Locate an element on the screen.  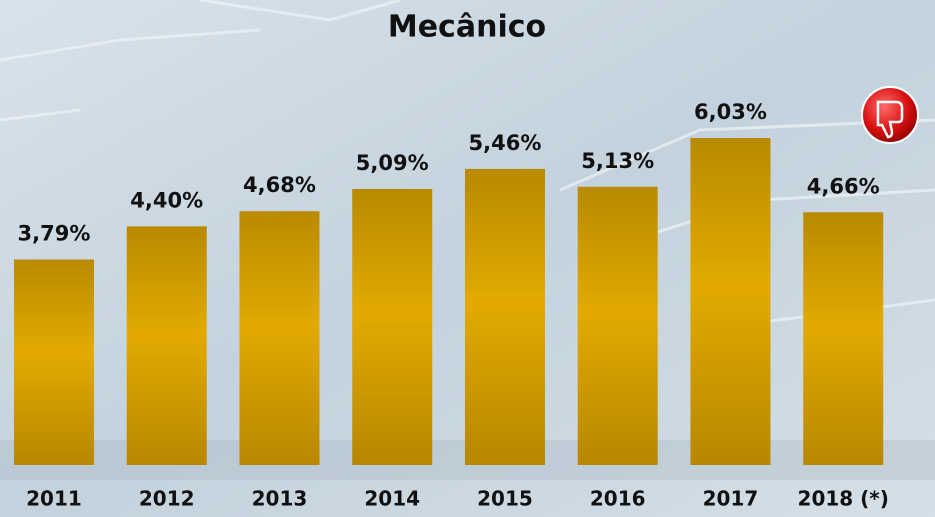
x-tick-label: 2013 is located at coordinates (280, 499).